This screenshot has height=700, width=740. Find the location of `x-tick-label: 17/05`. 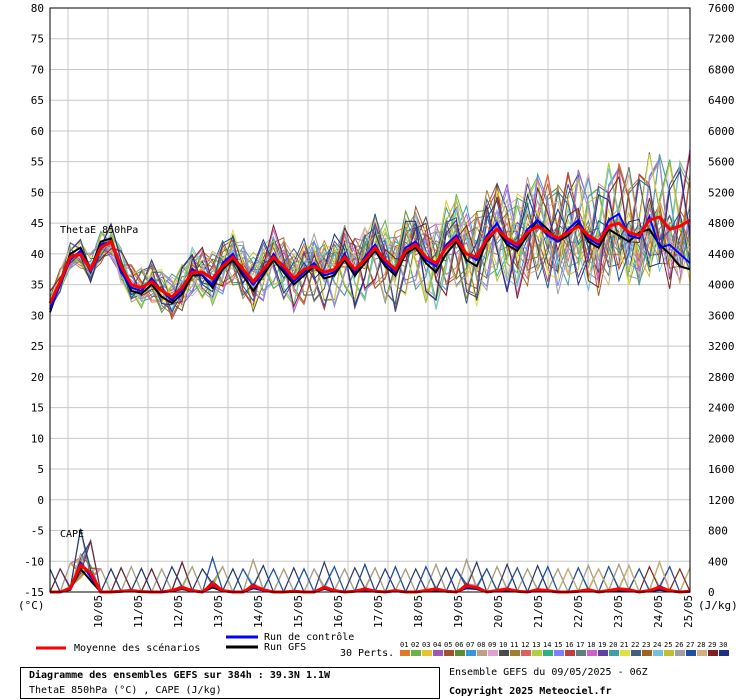

x-tick-label: 17/05 is located at coordinates (378, 611).